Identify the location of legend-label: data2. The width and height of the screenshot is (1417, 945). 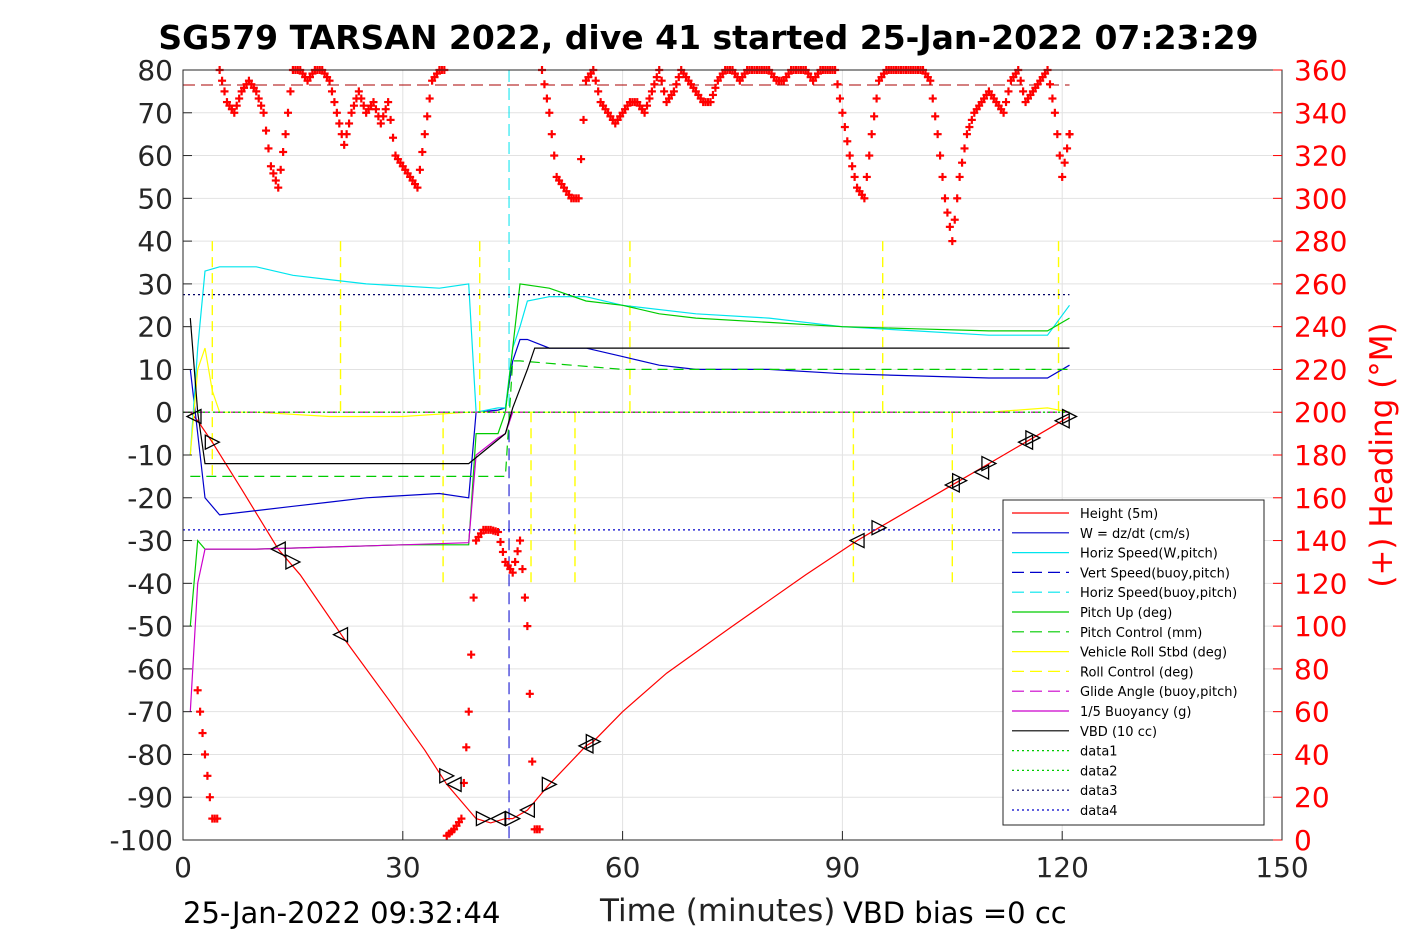
(1099, 771).